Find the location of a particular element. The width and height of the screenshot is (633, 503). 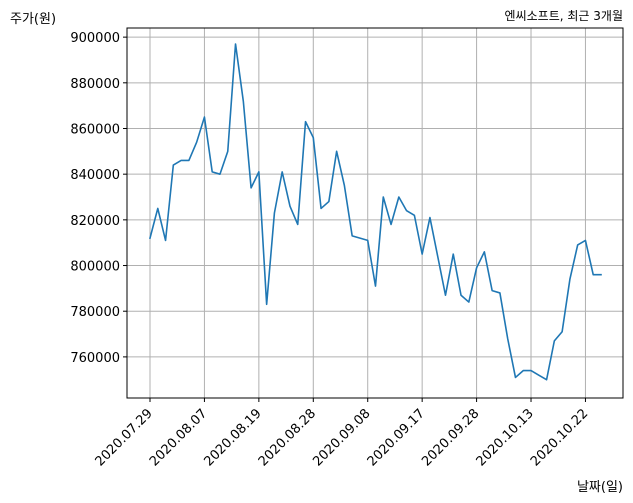

y-tick-label: 800000 is located at coordinates (95, 267).